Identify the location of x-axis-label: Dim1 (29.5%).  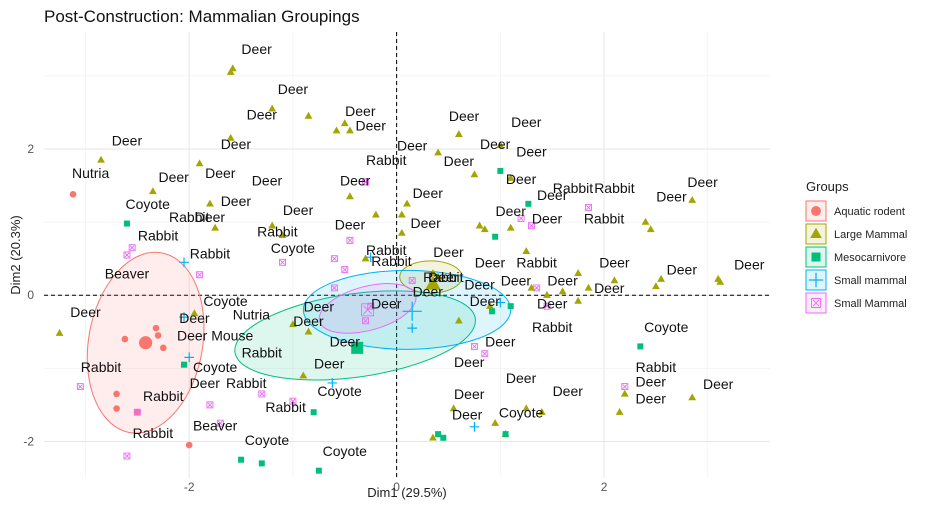
(406, 492).